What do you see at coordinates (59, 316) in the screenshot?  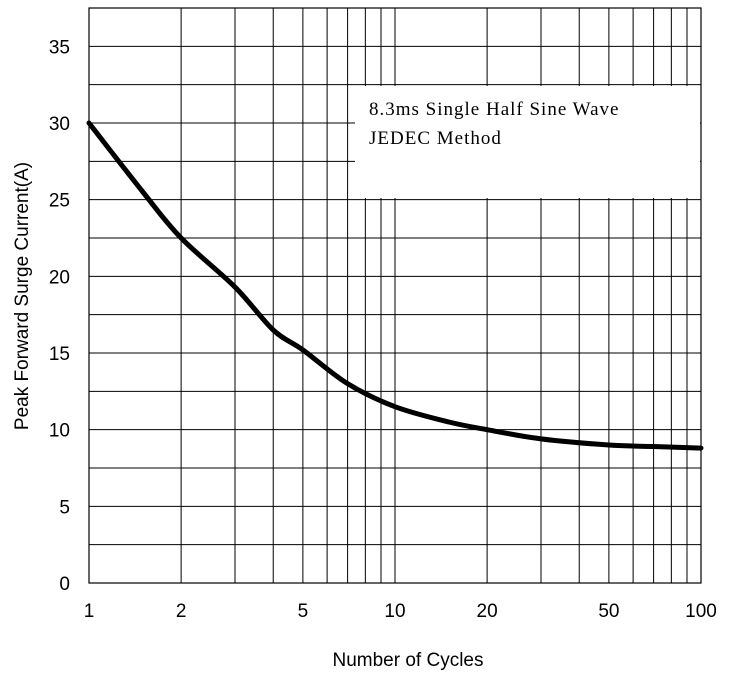 I see `y-axis-ticks: 0 5 10 15 20 25 30 35` at bounding box center [59, 316].